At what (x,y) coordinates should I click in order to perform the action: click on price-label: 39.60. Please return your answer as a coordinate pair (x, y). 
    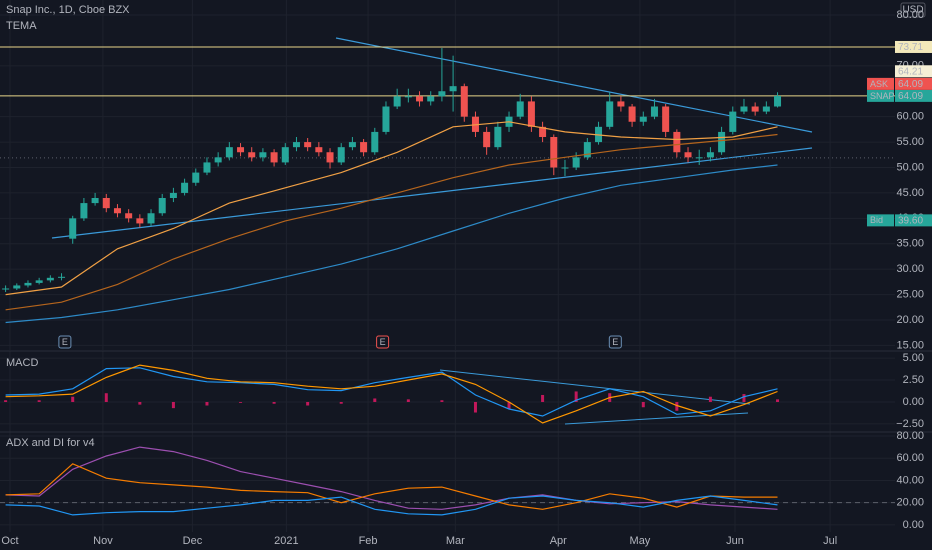
    Looking at the image, I should click on (910, 221).